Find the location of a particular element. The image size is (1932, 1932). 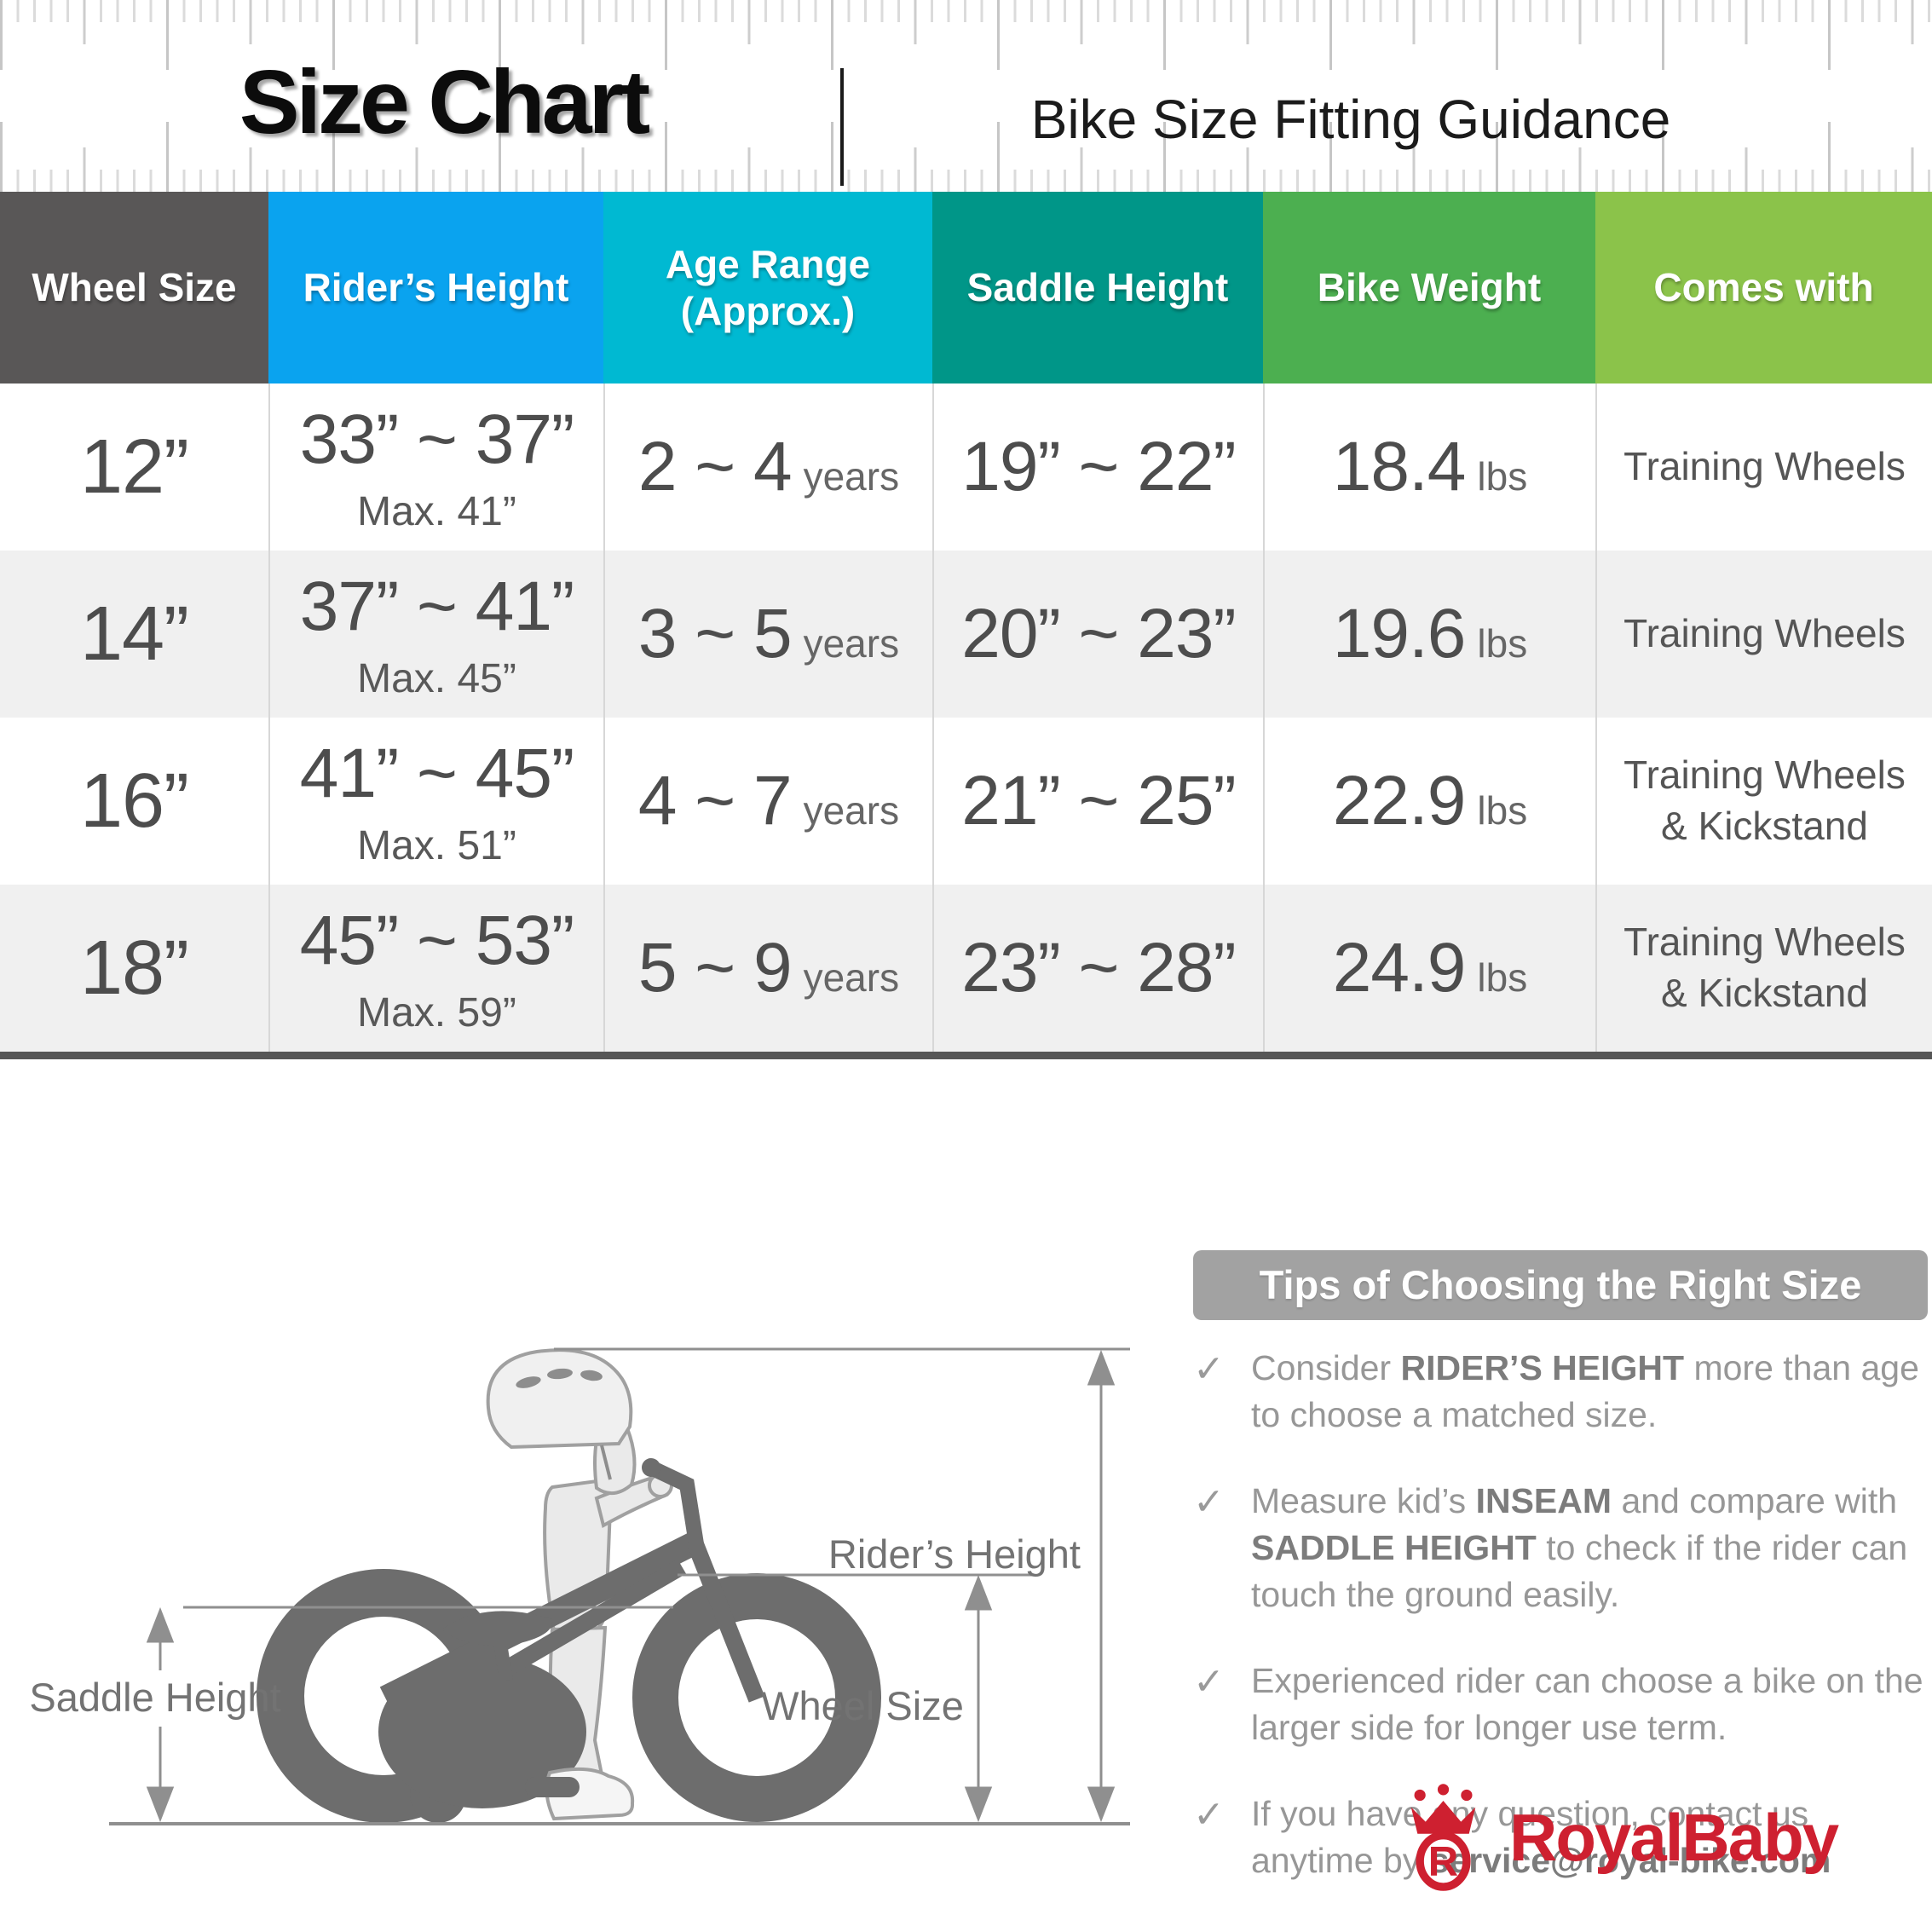

page-title: Size Chart is located at coordinates (445, 102).